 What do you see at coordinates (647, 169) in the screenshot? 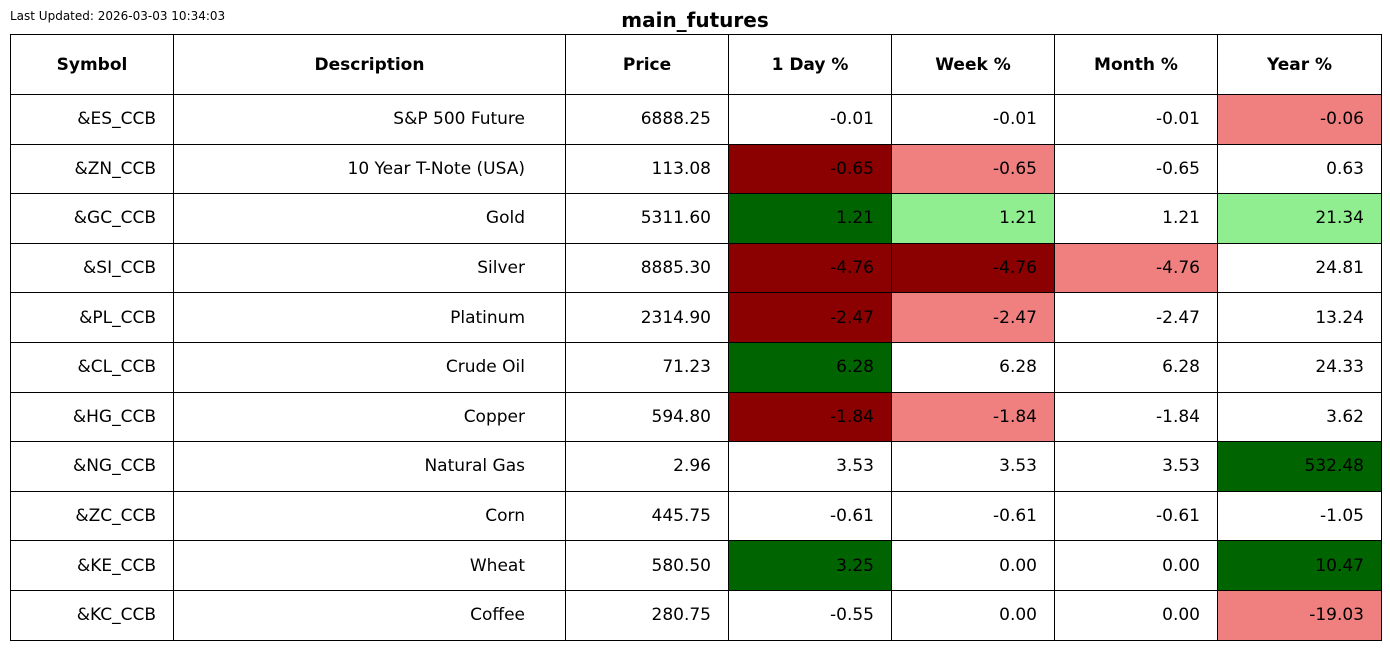
I see `price-cell: 113.08` at bounding box center [647, 169].